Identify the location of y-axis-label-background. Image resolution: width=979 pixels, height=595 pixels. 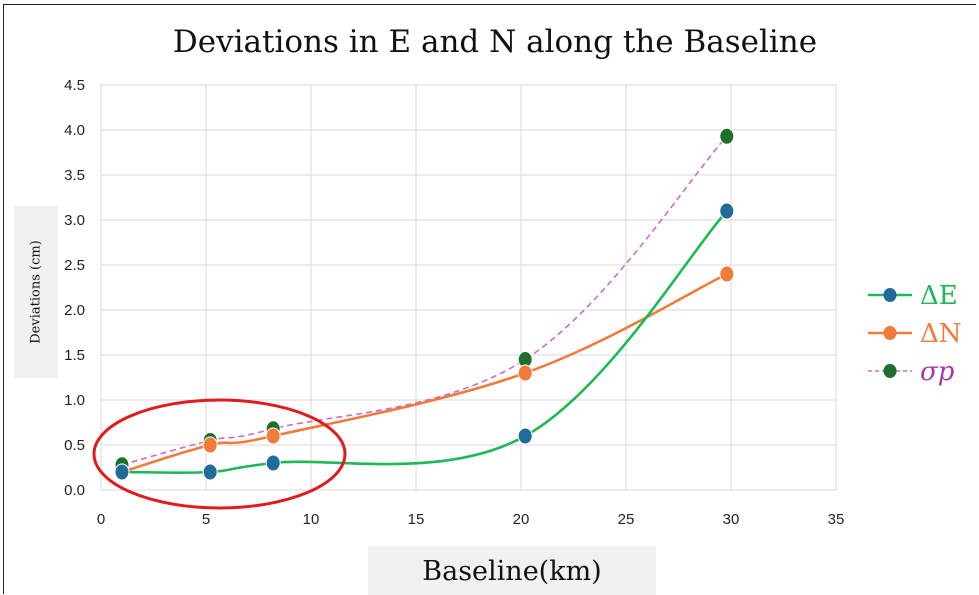
(36, 292).